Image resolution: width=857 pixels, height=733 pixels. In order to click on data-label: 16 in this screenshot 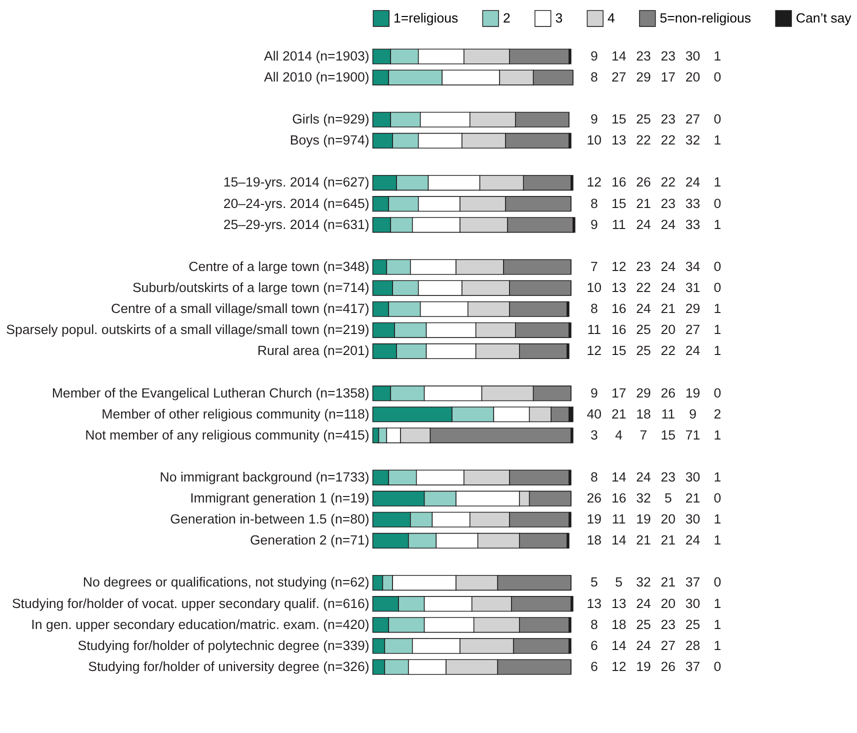, I will do `click(618, 498)`.